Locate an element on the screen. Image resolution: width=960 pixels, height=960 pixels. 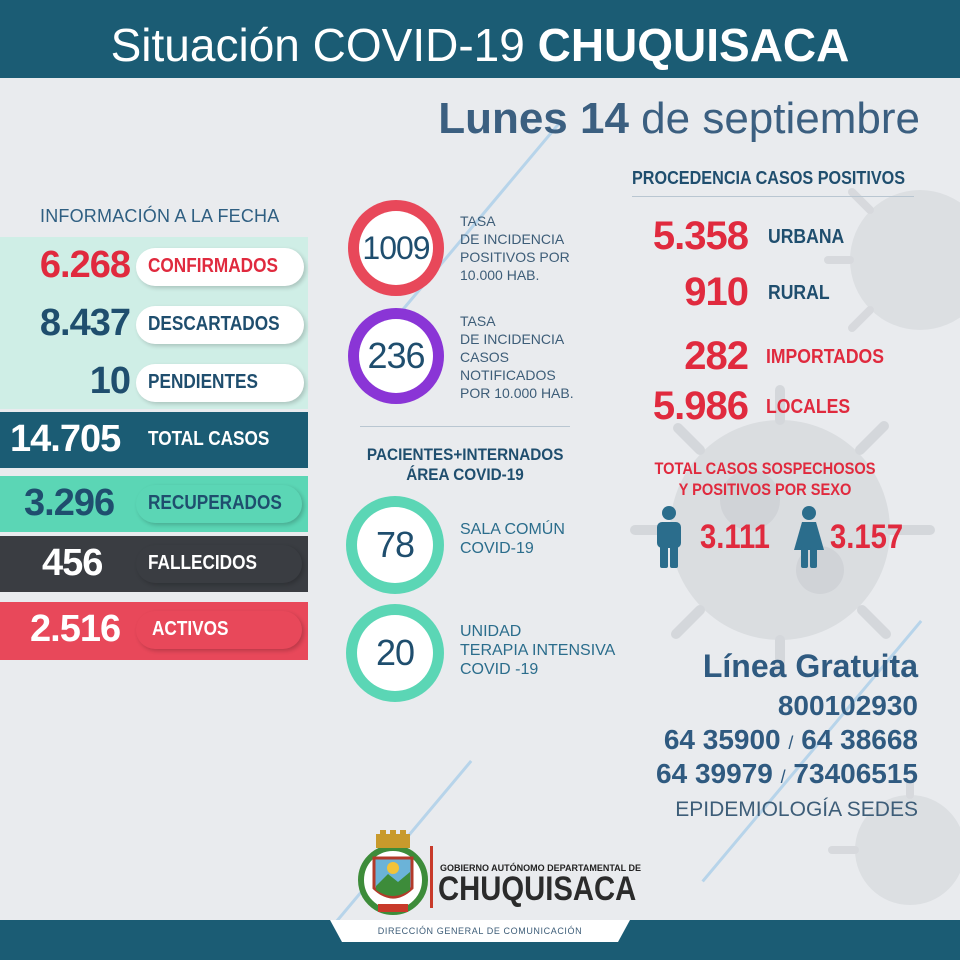
mujeres-count: 3.157 is located at coordinates (867, 537).